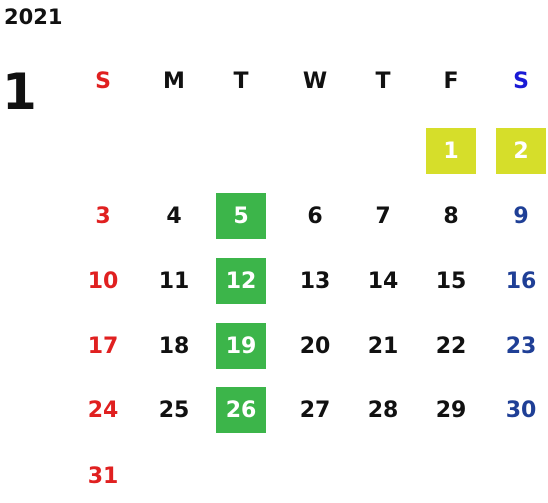 The width and height of the screenshot is (548, 503). What do you see at coordinates (383, 410) in the screenshot?
I see `day-cell-28: 28` at bounding box center [383, 410].